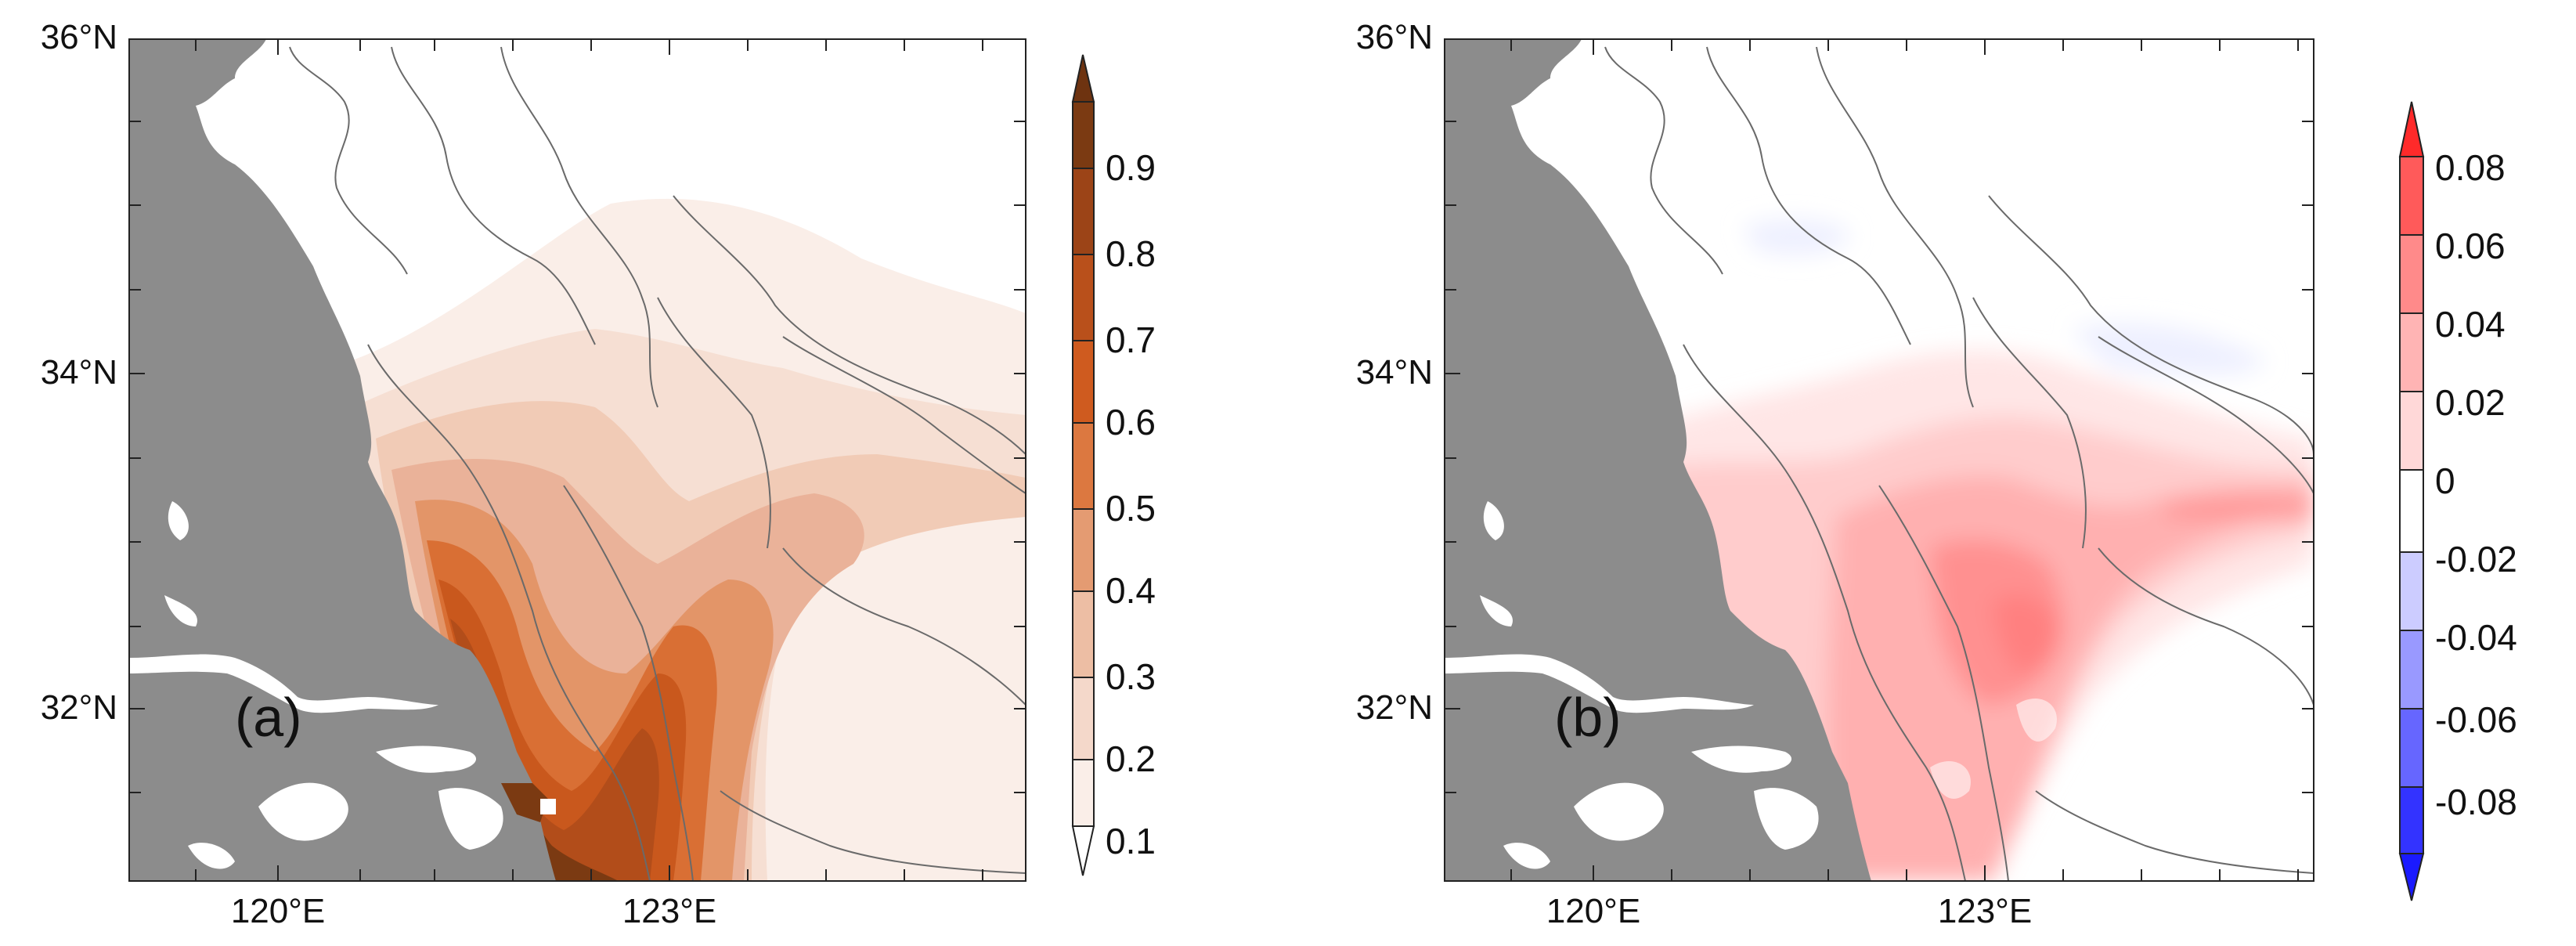 This screenshot has height=946, width=2576. I want to click on colorbar-label: 0.08, so click(2470, 167).